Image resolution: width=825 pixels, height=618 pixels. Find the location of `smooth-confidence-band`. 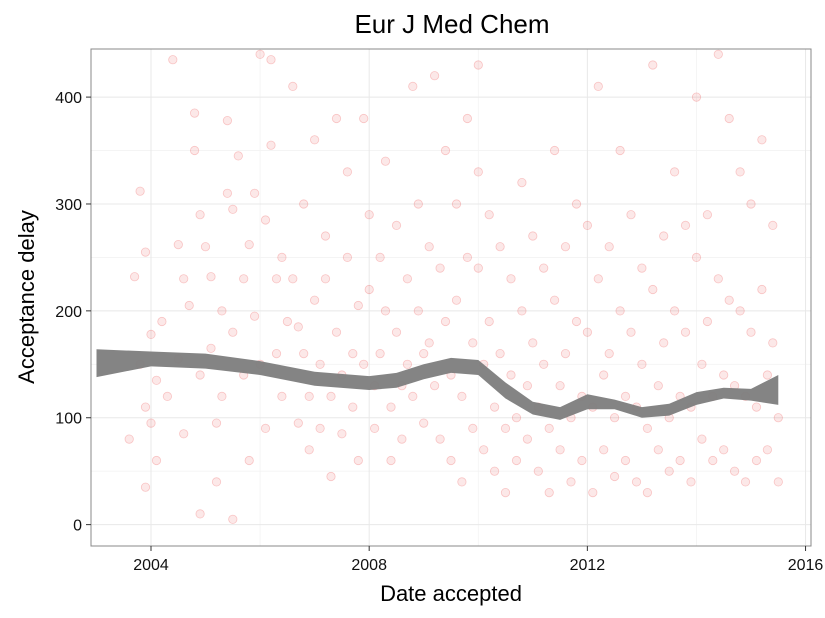

smooth-confidence-band is located at coordinates (437, 384).